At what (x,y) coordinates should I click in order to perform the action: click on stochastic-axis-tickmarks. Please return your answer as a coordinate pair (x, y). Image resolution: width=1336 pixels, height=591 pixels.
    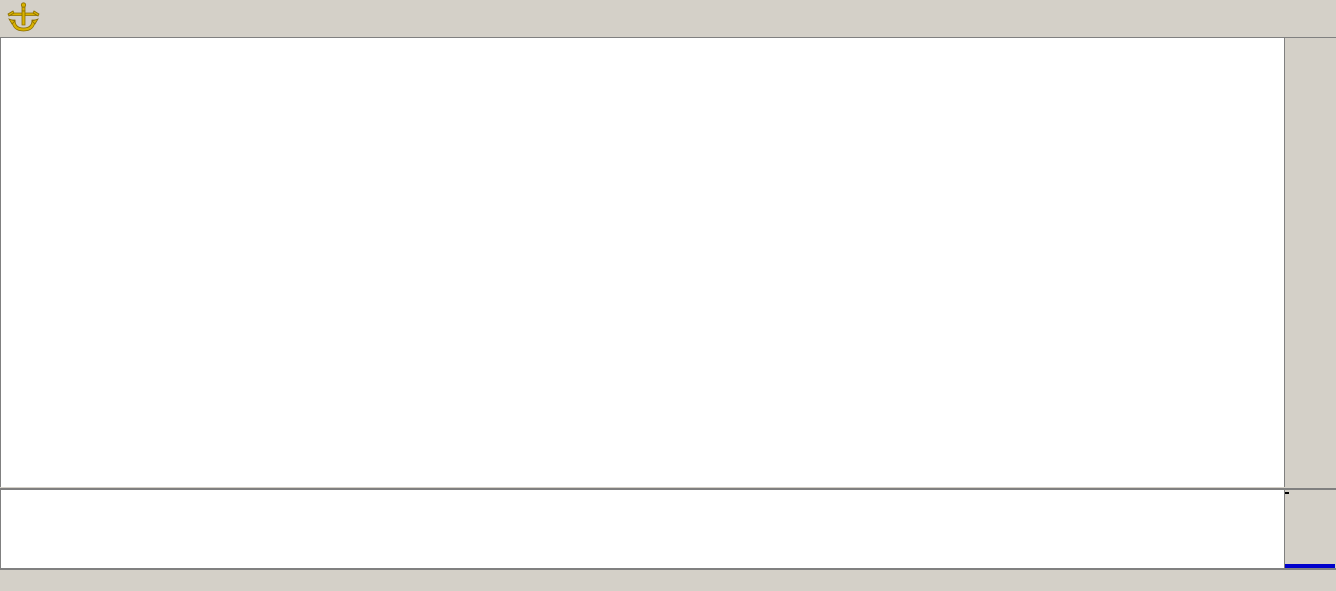
    Looking at the image, I should click on (1310, 529).